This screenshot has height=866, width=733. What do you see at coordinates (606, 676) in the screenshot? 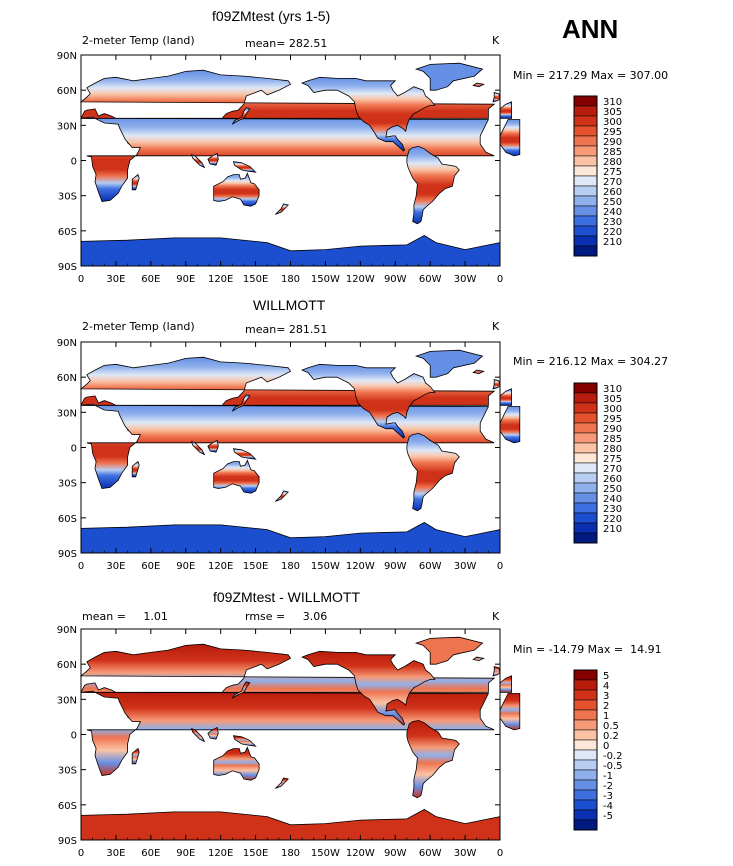
I see `colorbar-label: 5` at bounding box center [606, 676].